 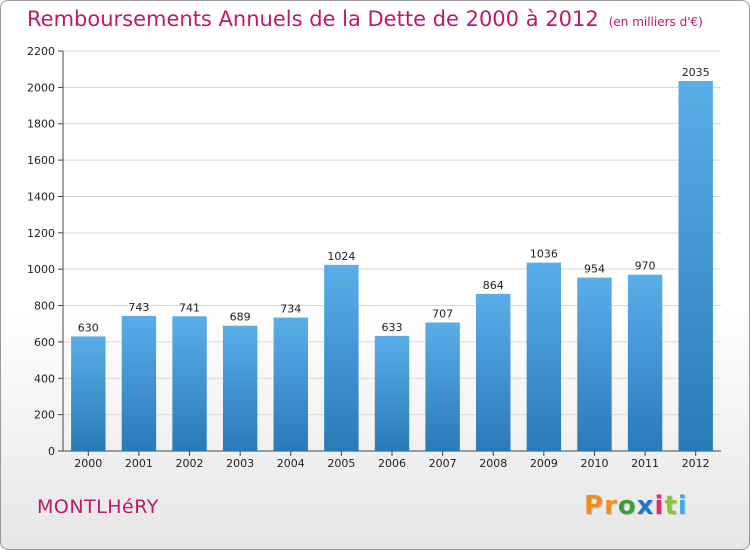 I want to click on bar-value-label: 1024, so click(x=341, y=256).